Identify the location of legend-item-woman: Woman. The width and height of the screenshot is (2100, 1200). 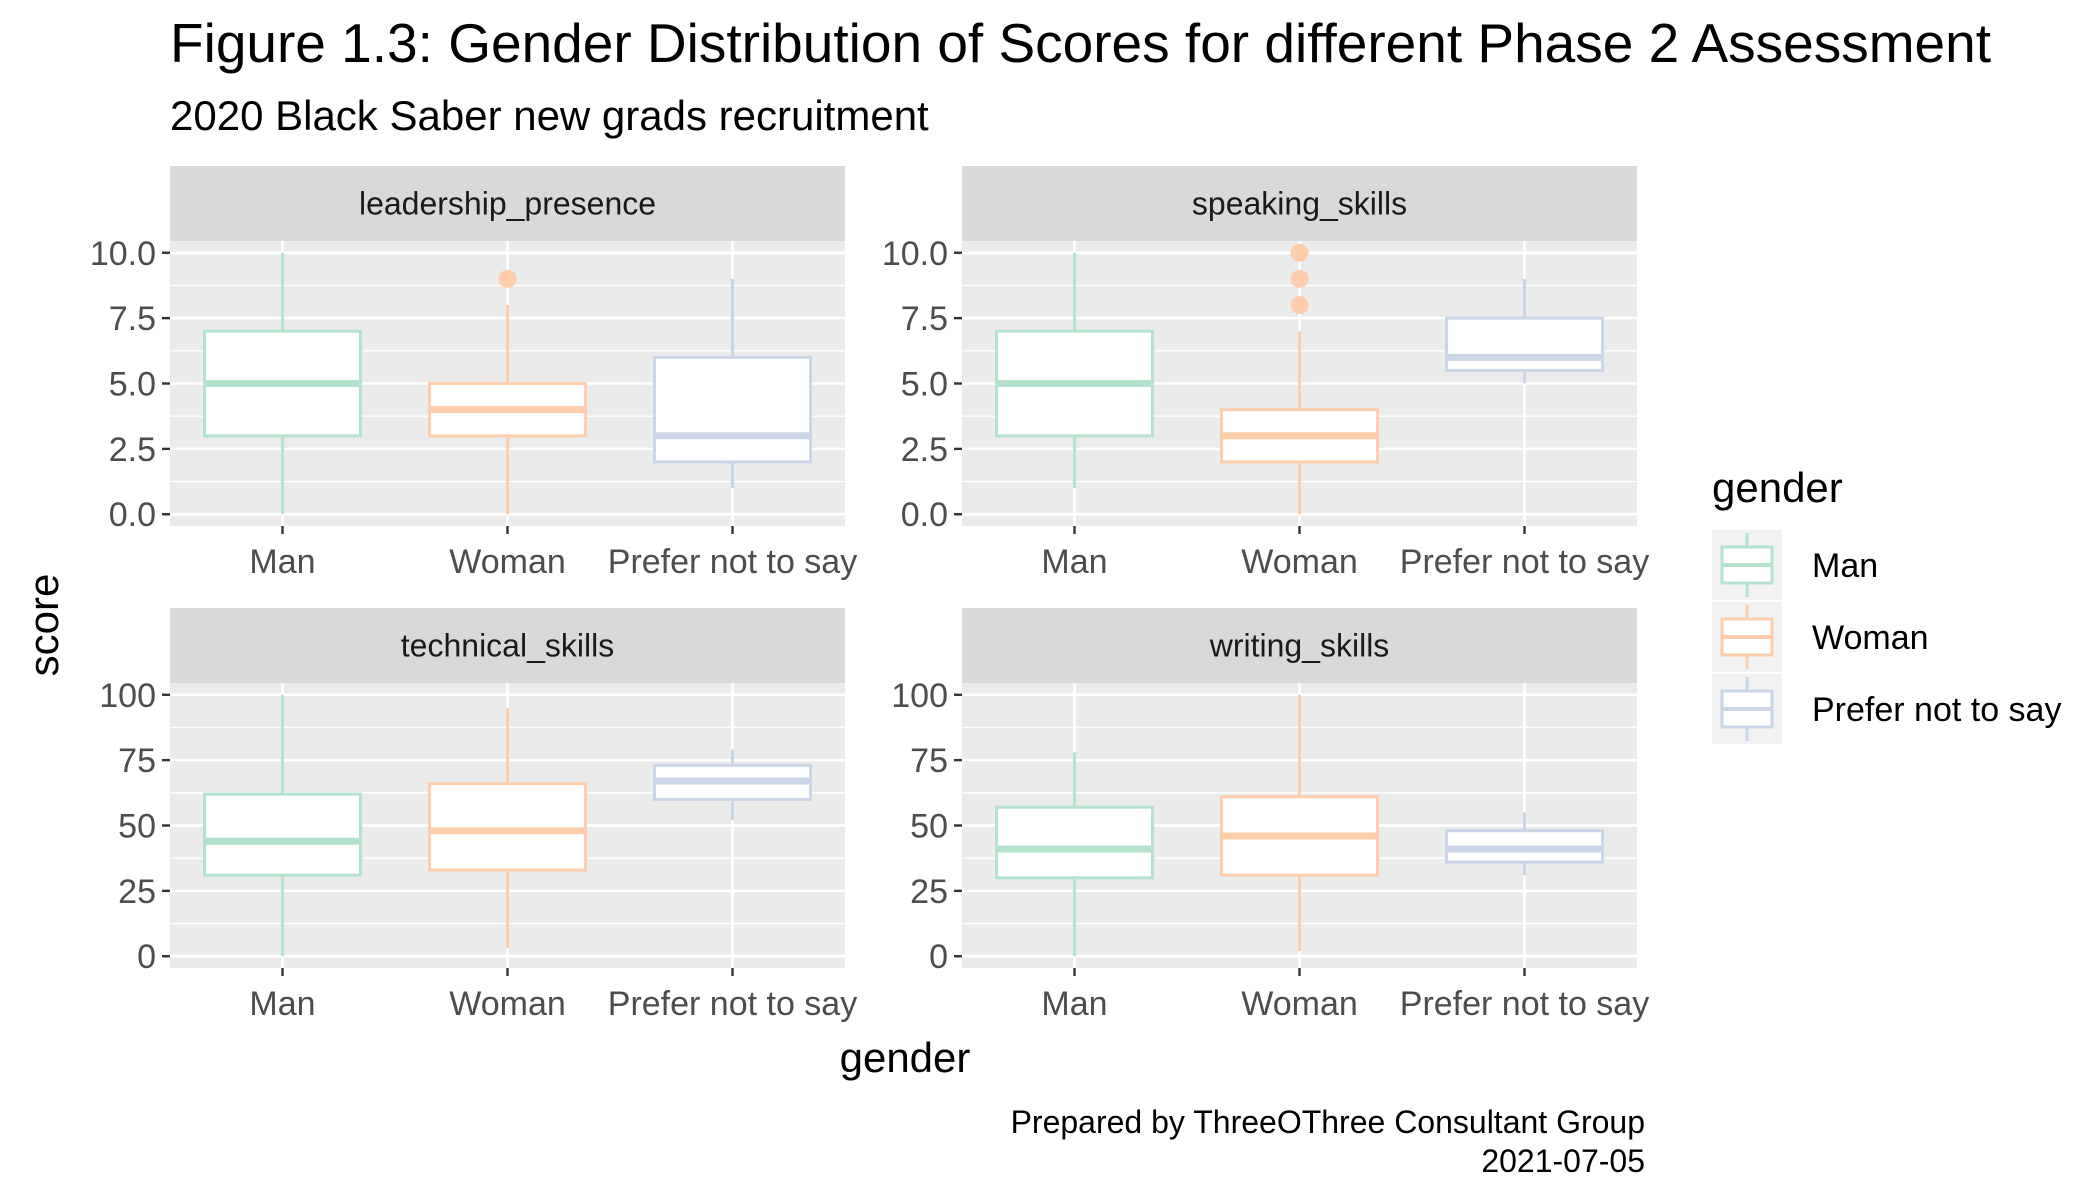
(1820, 637).